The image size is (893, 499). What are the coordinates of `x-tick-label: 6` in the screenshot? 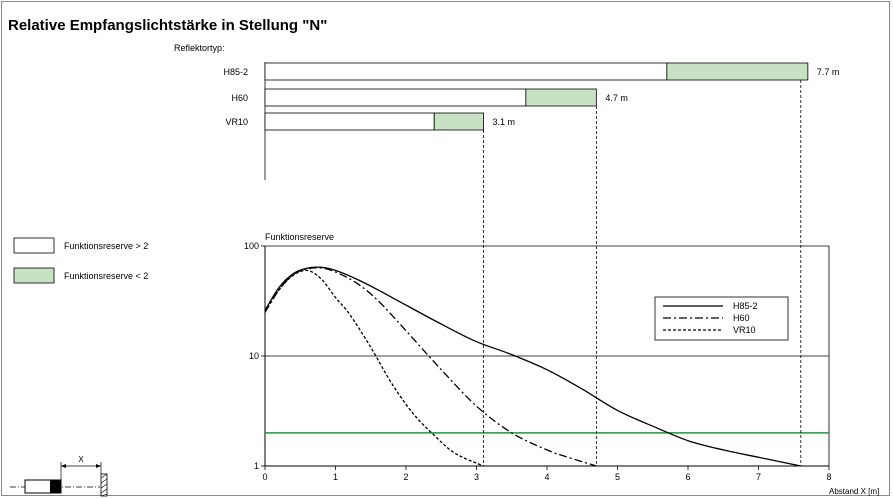 It's located at (687, 477).